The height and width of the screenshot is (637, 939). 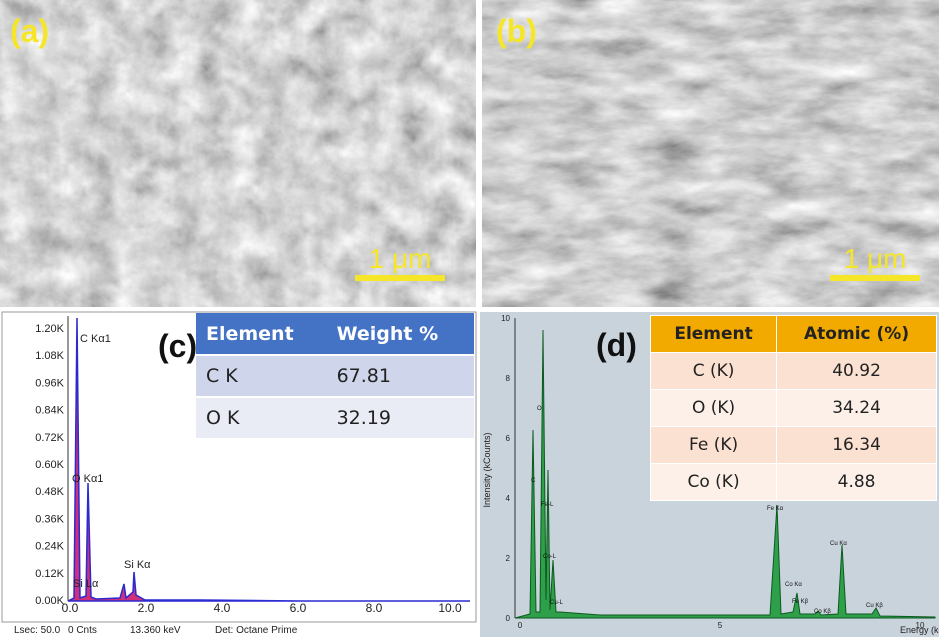 What do you see at coordinates (49, 492) in the screenshot?
I see `y-tick-label: 0.48K` at bounding box center [49, 492].